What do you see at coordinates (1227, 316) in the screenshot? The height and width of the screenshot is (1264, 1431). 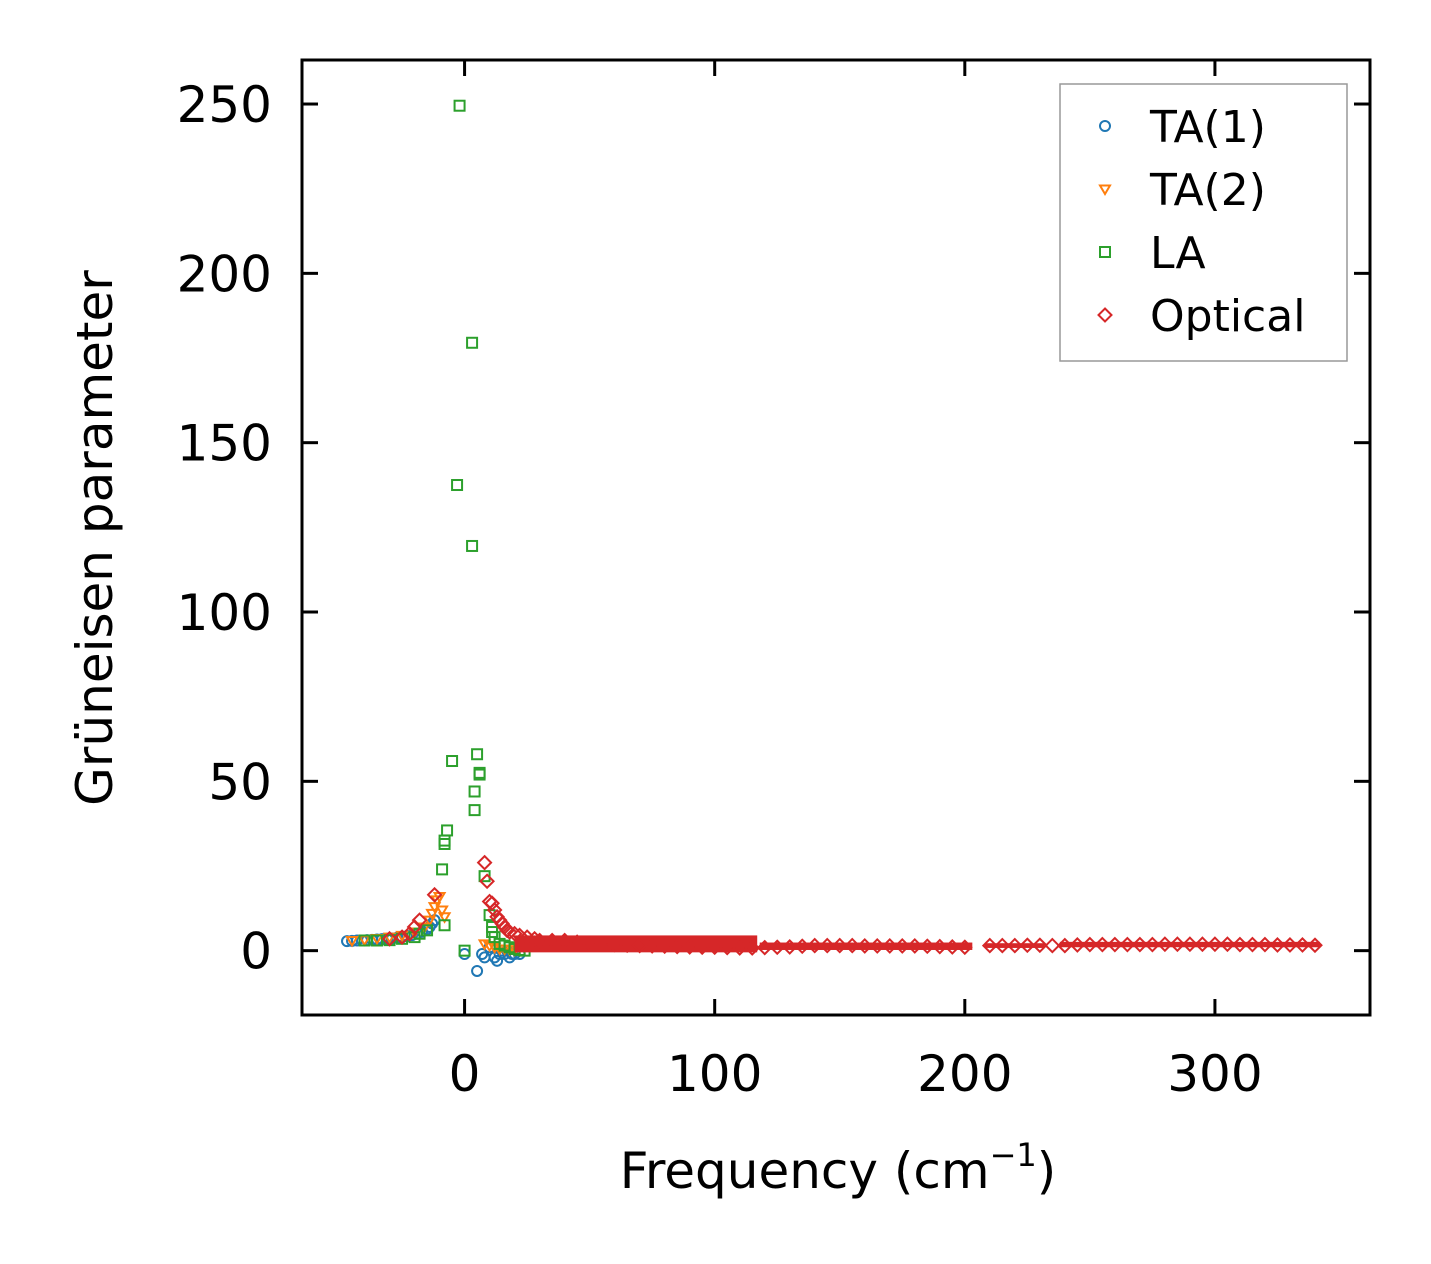 I see `legend-label: Optical` at bounding box center [1227, 316].